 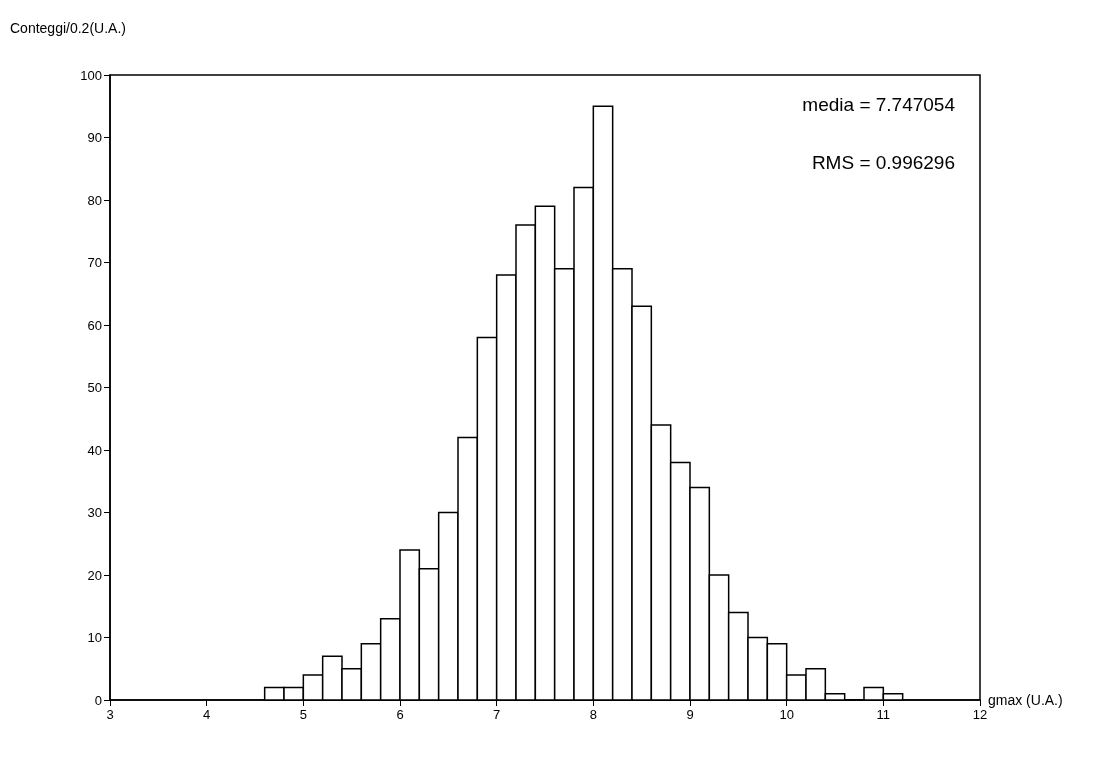 What do you see at coordinates (94, 325) in the screenshot?
I see `y-tick-label: 60` at bounding box center [94, 325].